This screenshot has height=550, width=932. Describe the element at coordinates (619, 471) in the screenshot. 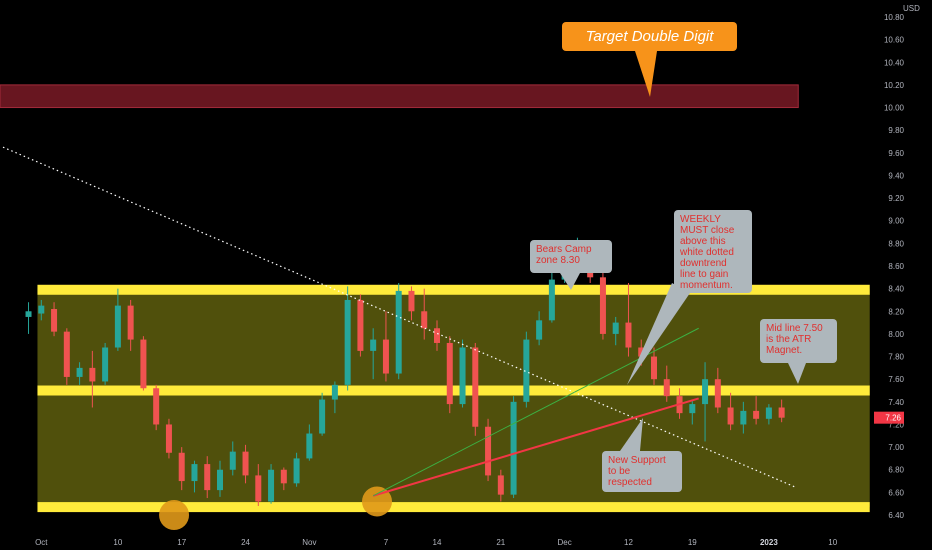

I see `callout-line: to be` at that location.